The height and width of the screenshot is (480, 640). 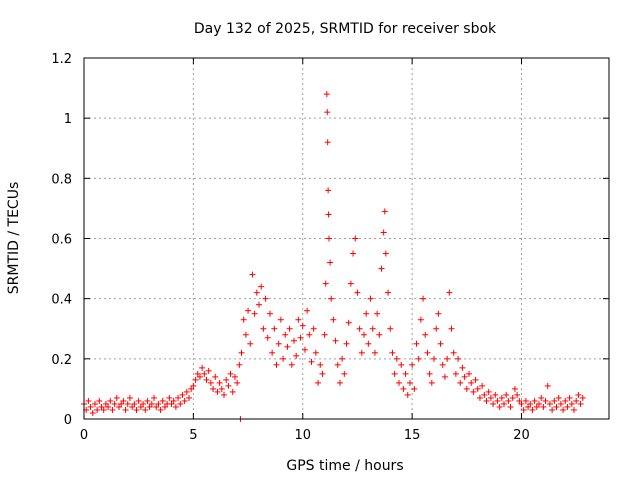 What do you see at coordinates (61, 240) in the screenshot?
I see `y-tick-label: 0.6` at bounding box center [61, 240].